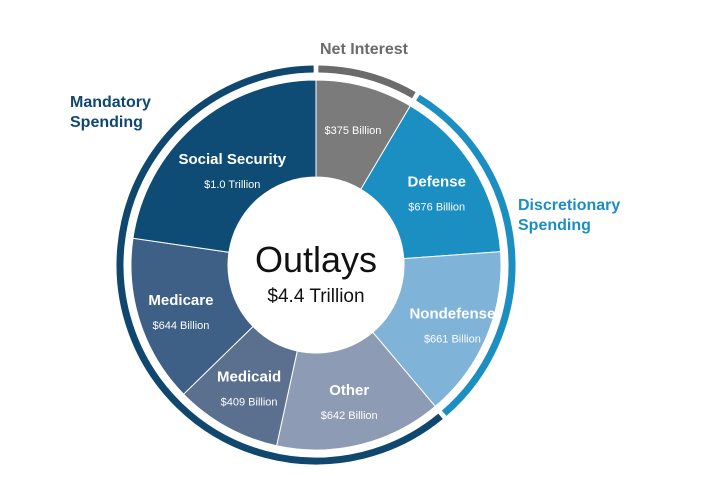 This screenshot has height=480, width=704. Describe the element at coordinates (106, 122) in the screenshot. I see `group-label-mandatory: Spending` at that location.